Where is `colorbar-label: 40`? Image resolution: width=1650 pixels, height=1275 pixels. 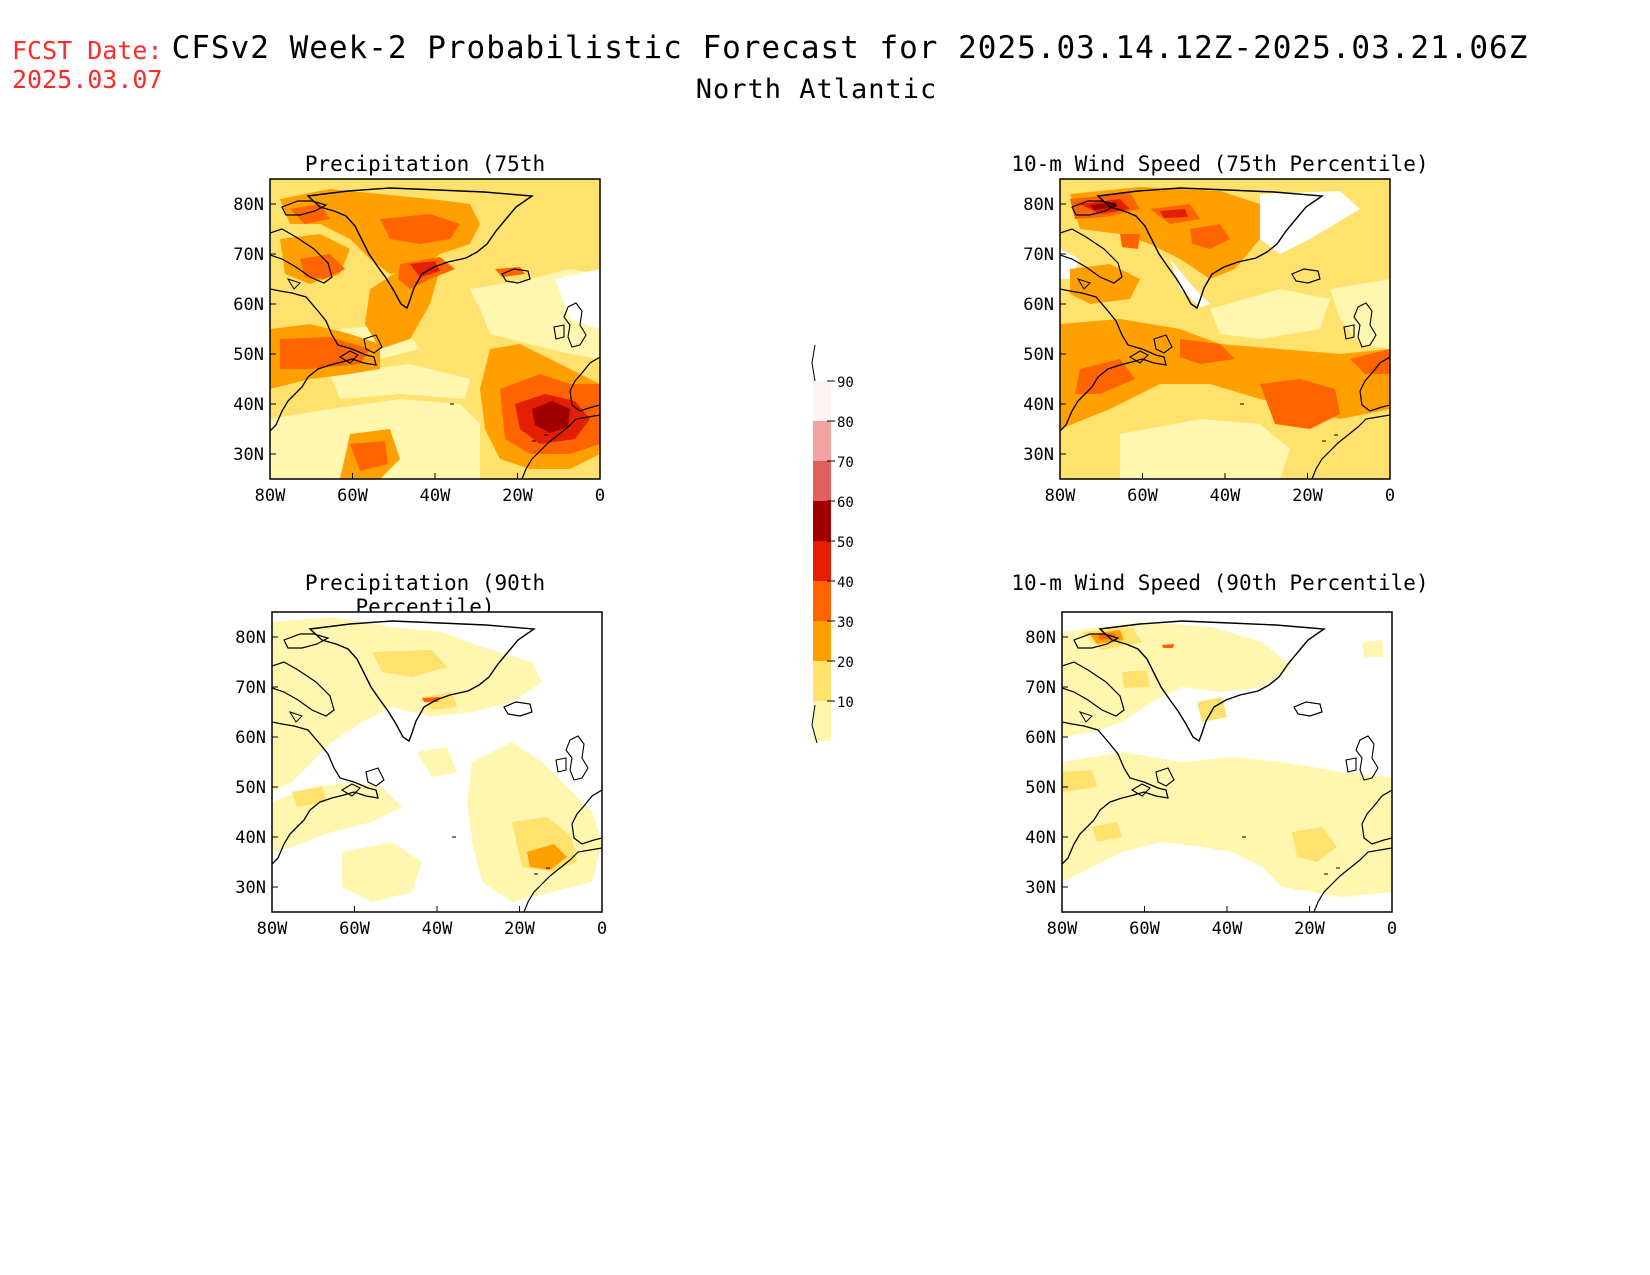
colorbar-label: 40 is located at coordinates (845, 583).